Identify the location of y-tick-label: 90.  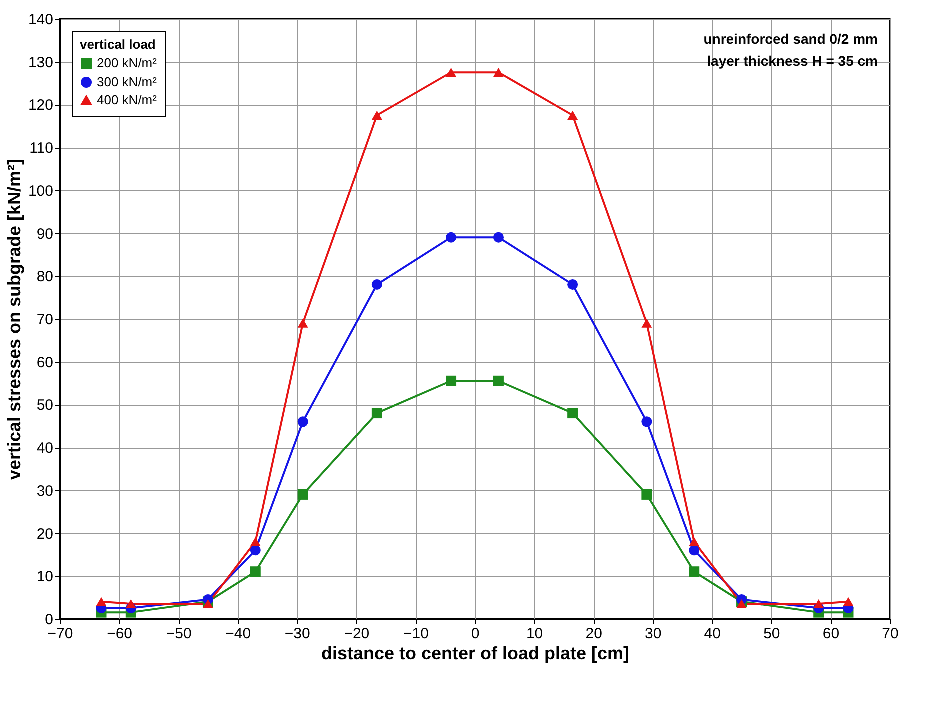
(45, 234).